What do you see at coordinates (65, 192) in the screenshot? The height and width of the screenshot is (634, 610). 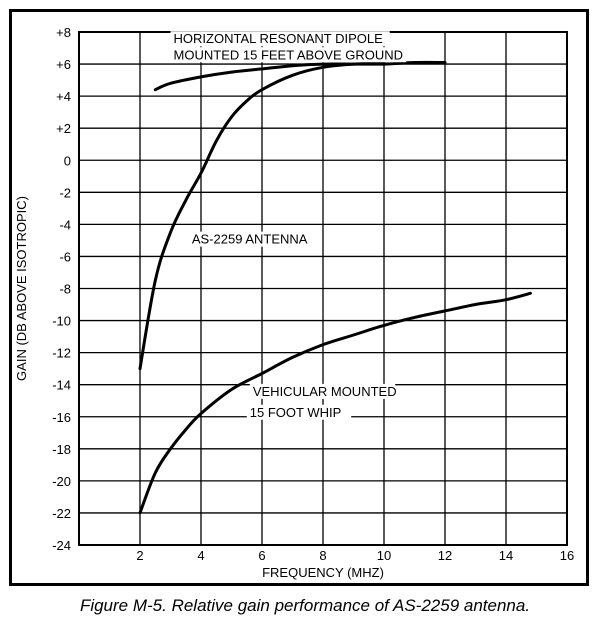 I see `y-tick-label: -2` at bounding box center [65, 192].